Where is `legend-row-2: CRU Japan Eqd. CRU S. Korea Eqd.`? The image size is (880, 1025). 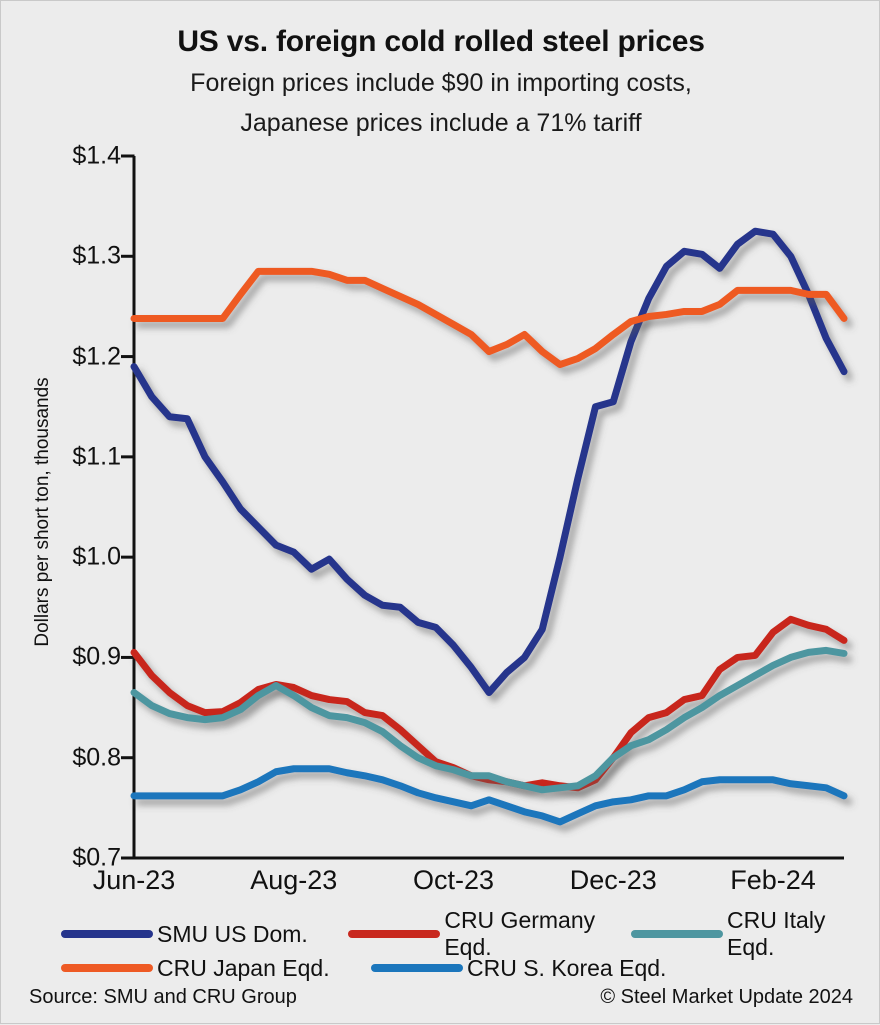 legend-row-2: CRU Japan Eqd. CRU S. Korea Eqd. is located at coordinates (461, 968).